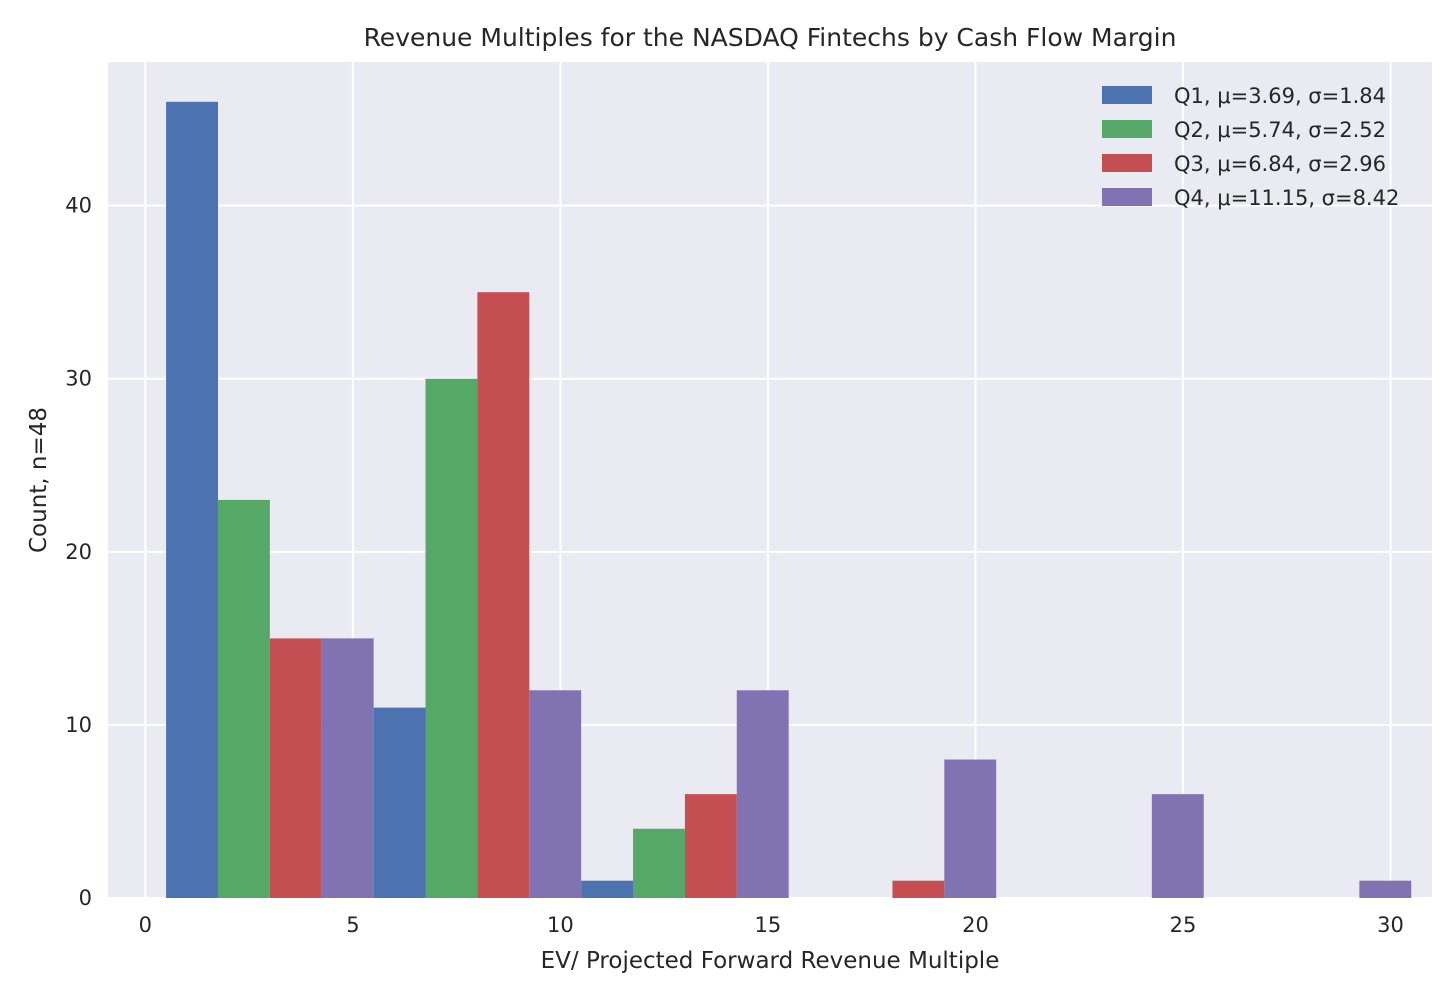 Image resolution: width=1456 pixels, height=1005 pixels. I want to click on legend-swatch-q2, so click(1127, 129).